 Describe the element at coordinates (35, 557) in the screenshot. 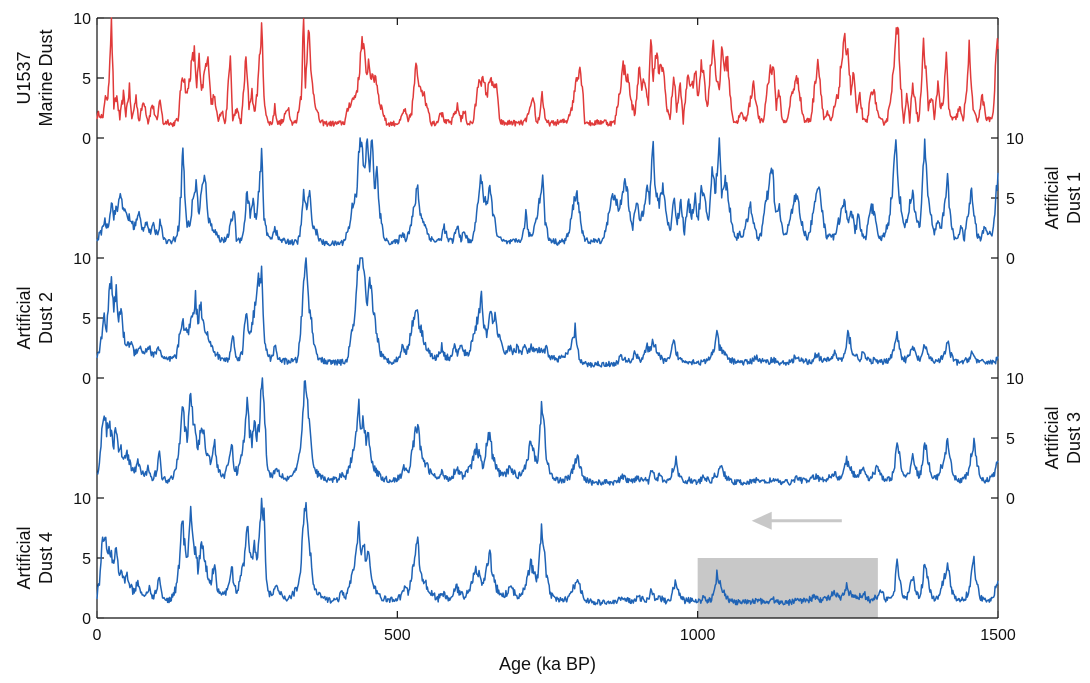

I see `panel-label-dust4: Artificial Dust 4` at that location.